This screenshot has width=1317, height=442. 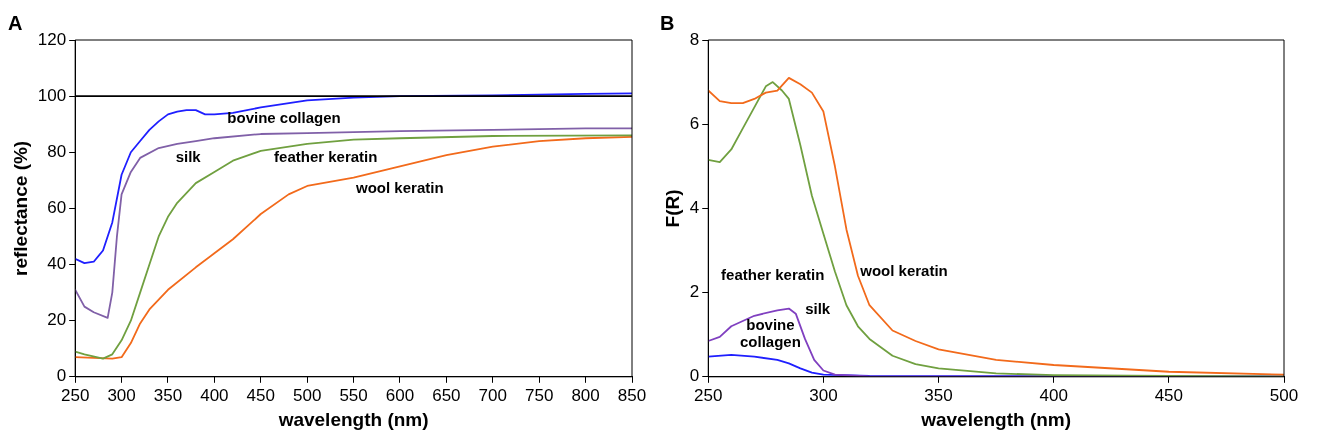 I want to click on chart-title: A, so click(x=15, y=22).